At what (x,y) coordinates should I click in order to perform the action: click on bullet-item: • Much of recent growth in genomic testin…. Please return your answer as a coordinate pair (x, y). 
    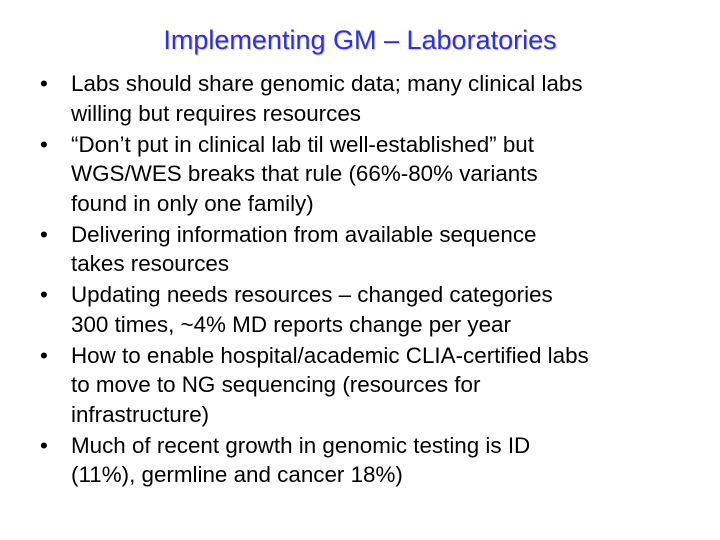
    Looking at the image, I should click on (365, 460).